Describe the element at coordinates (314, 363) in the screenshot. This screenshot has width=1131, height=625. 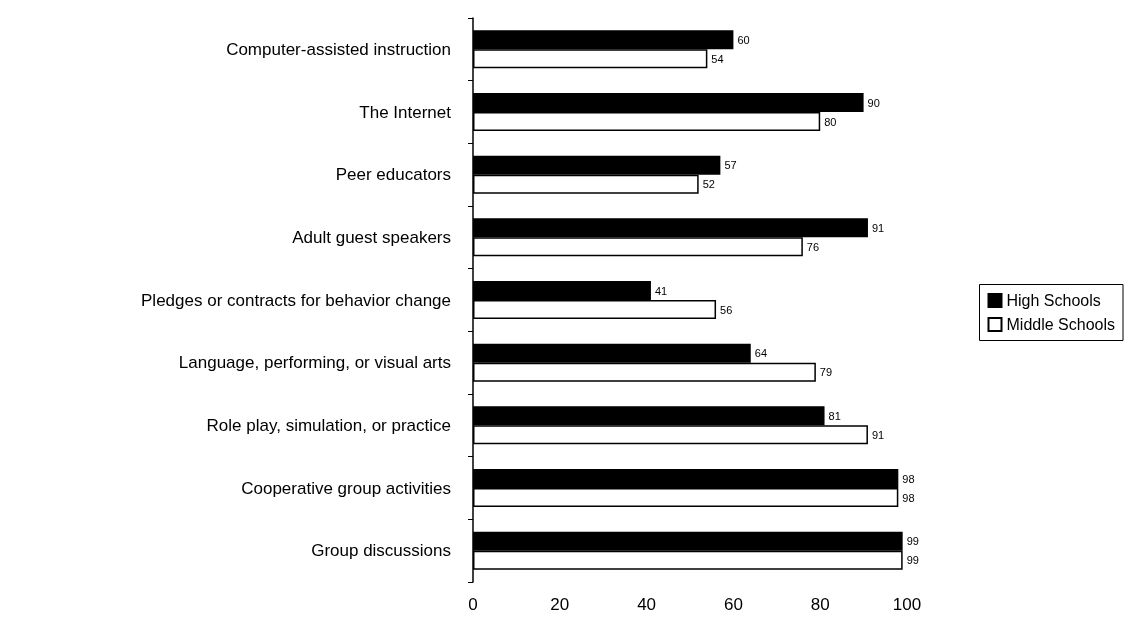
I see `y-tick-label: Language, performing, or visual arts` at that location.